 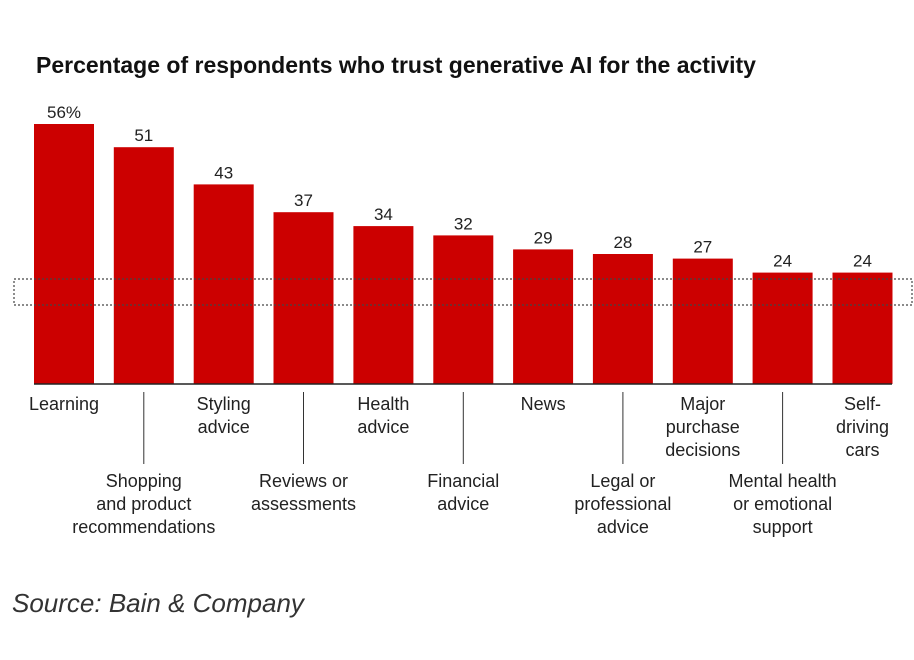 I want to click on bar-value-label: 32, so click(x=463, y=223).